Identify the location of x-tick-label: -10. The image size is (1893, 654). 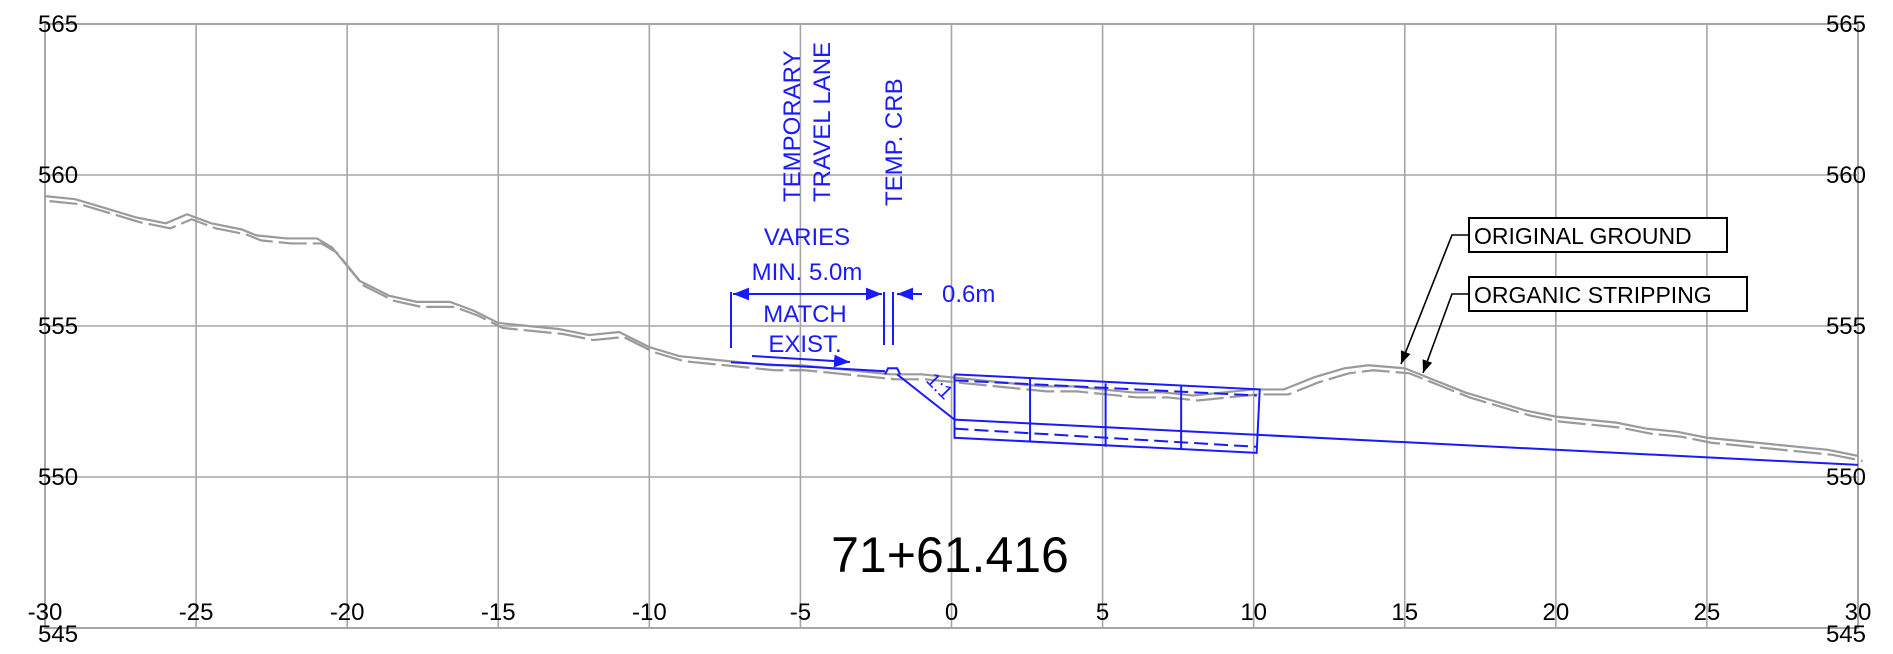
(649, 612).